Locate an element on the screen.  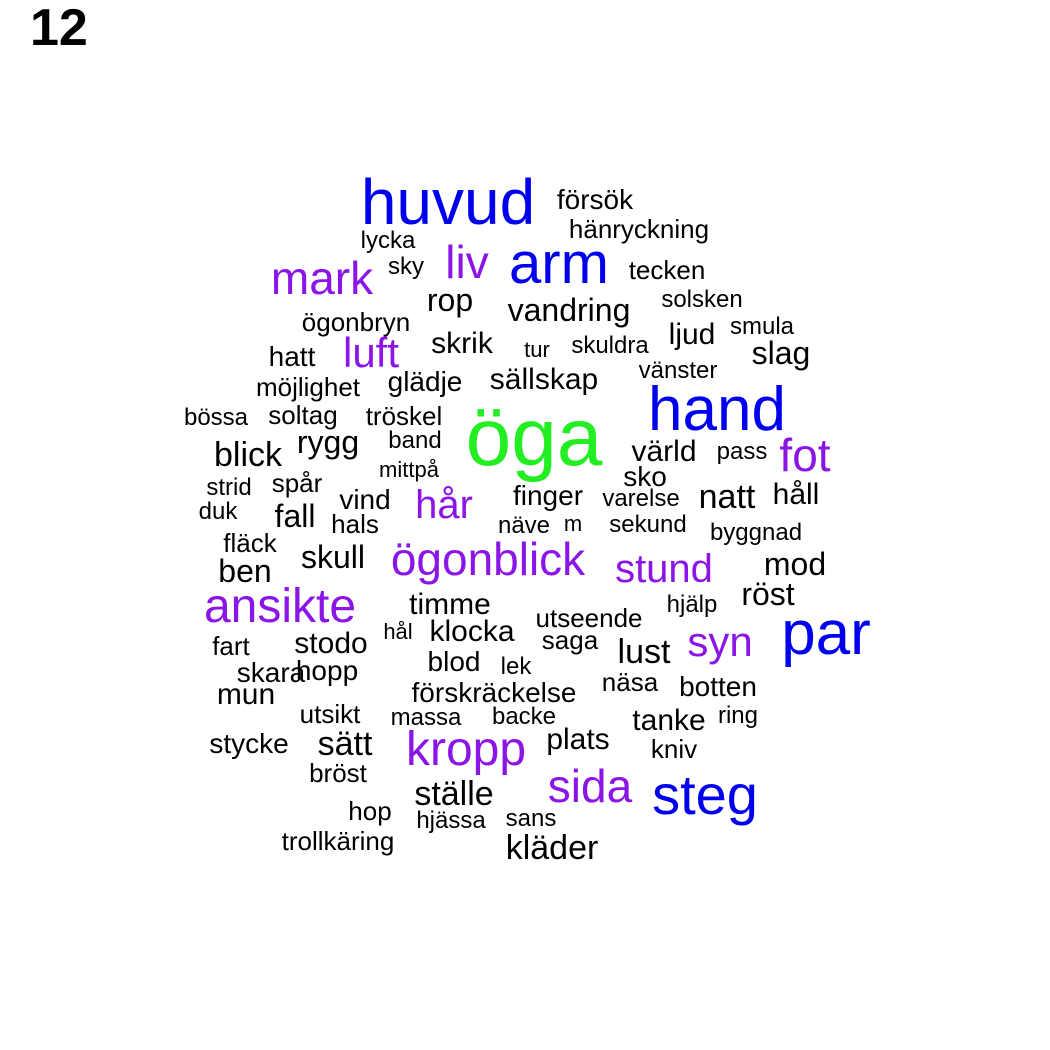
word-mark: mark is located at coordinates (322, 278).